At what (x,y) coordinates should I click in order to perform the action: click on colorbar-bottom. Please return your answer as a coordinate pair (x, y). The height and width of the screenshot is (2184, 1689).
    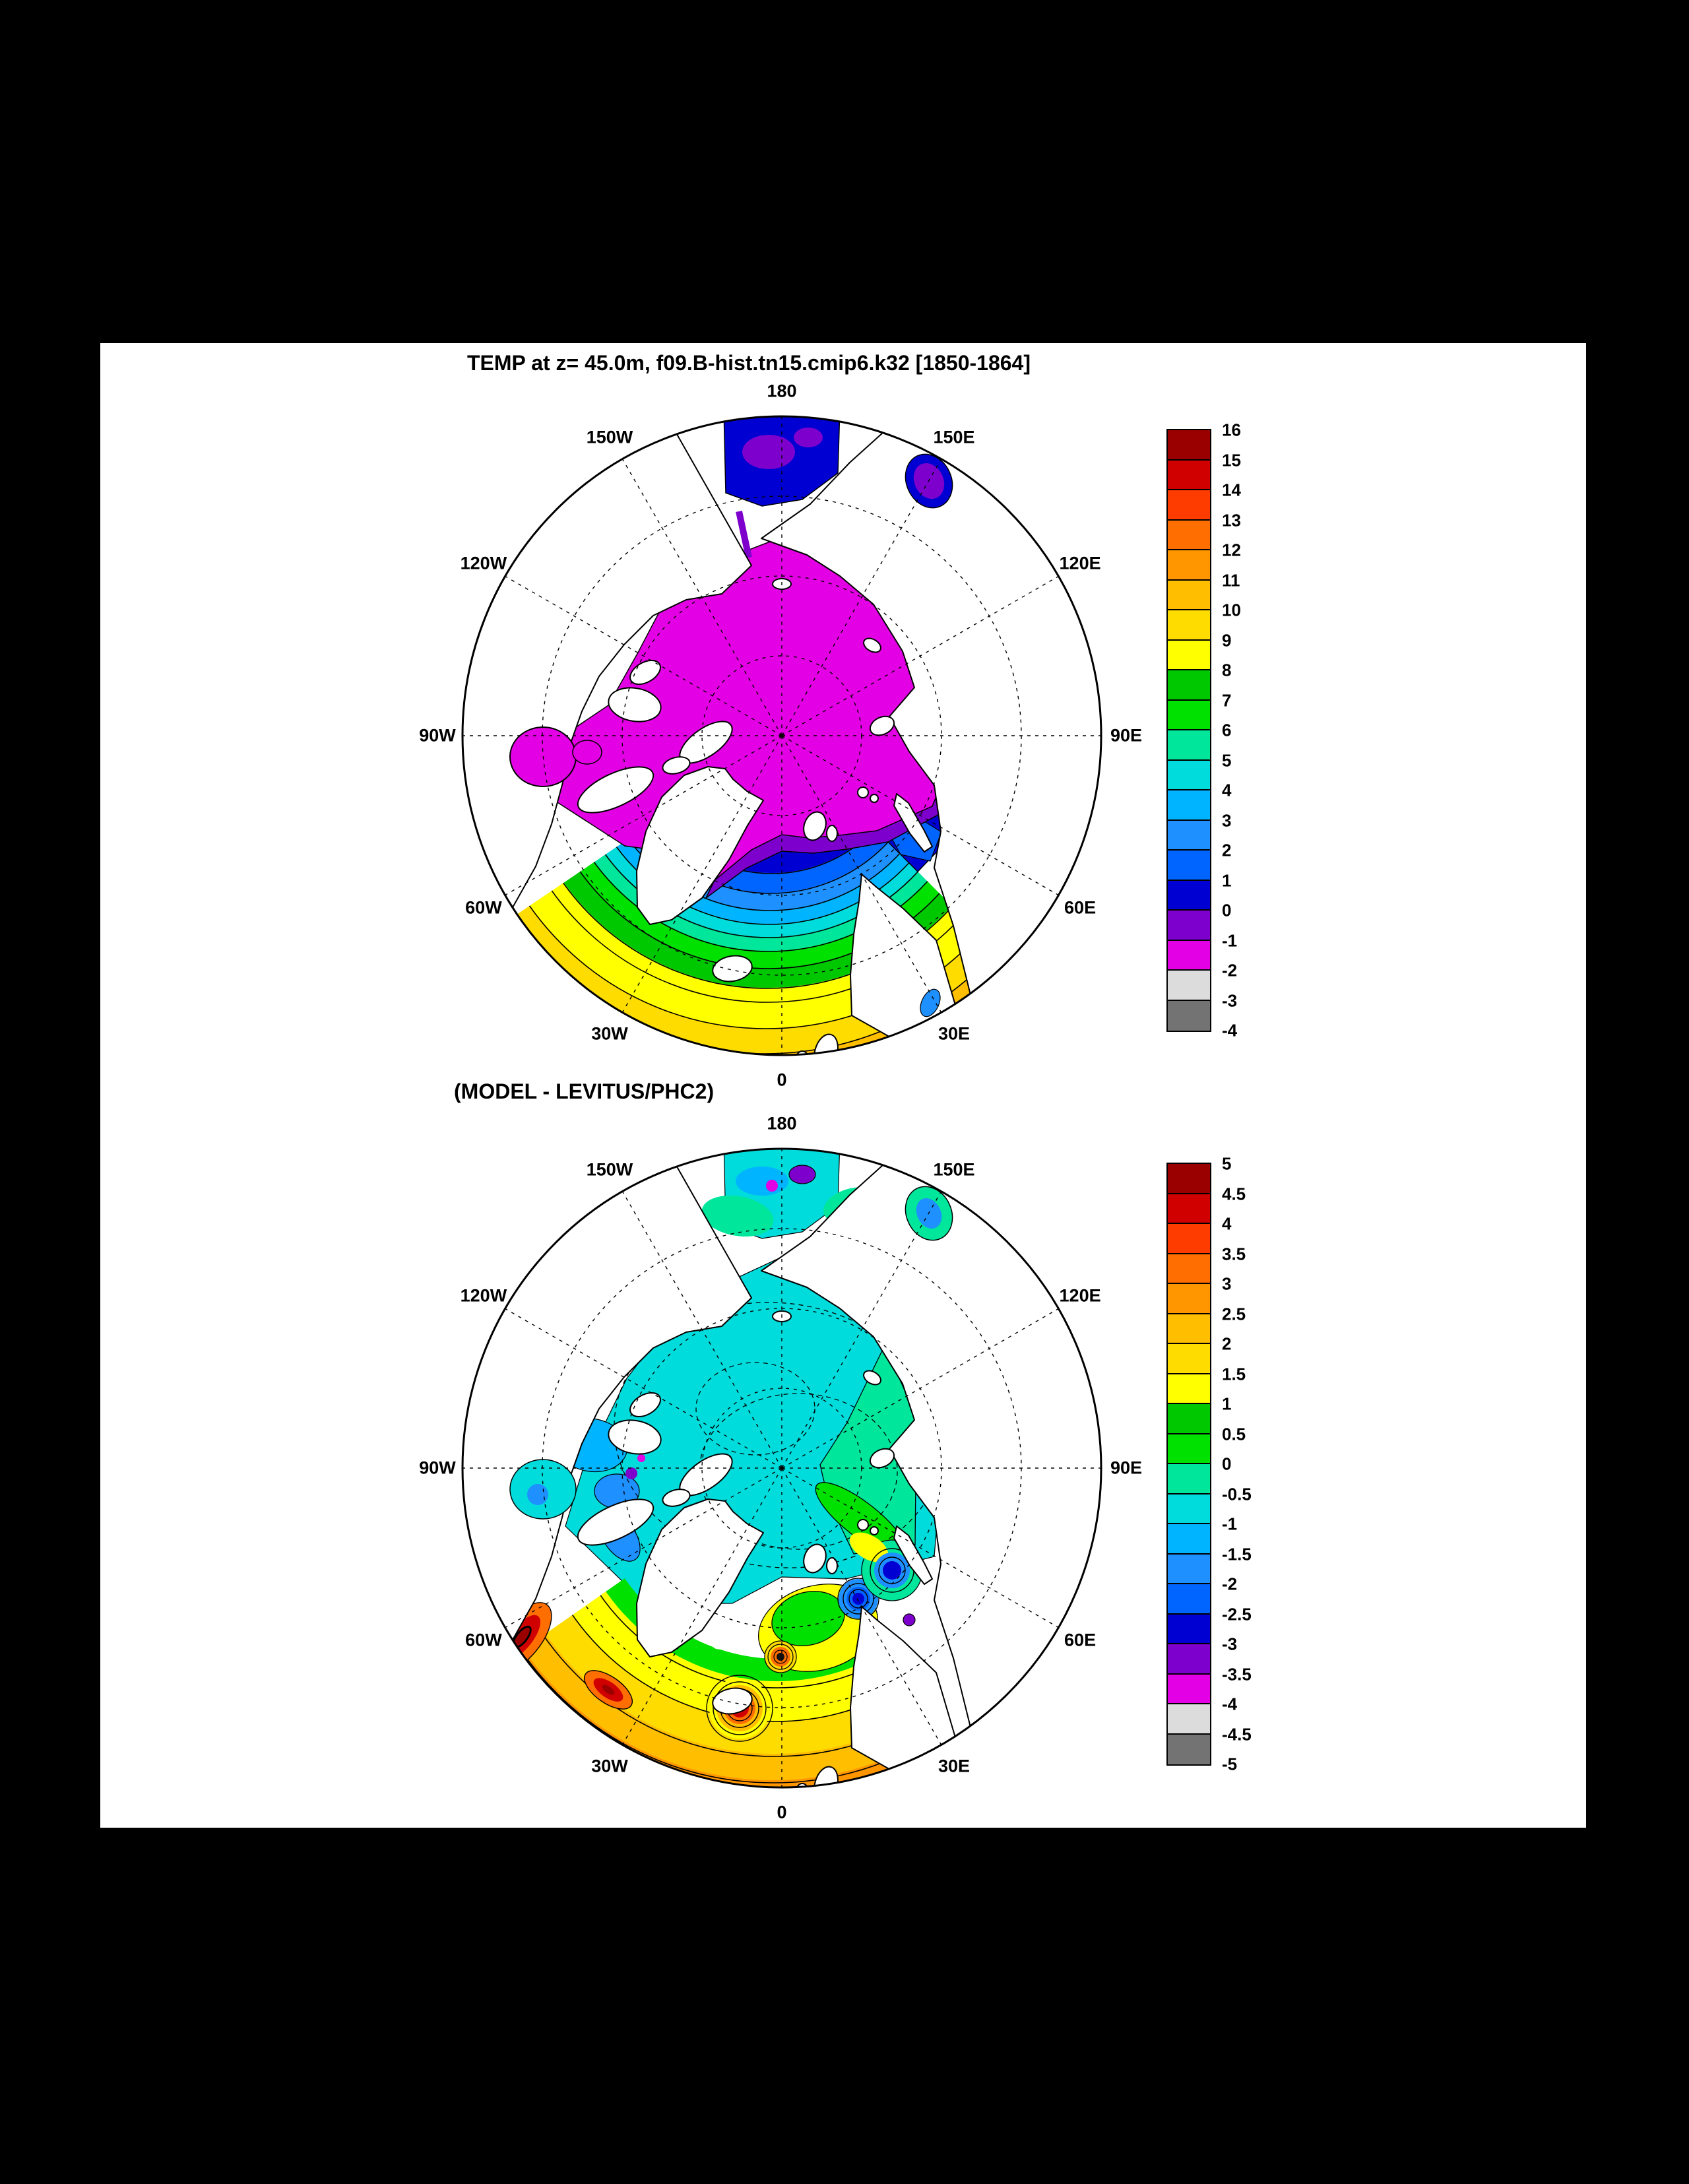
    Looking at the image, I should click on (1188, 1464).